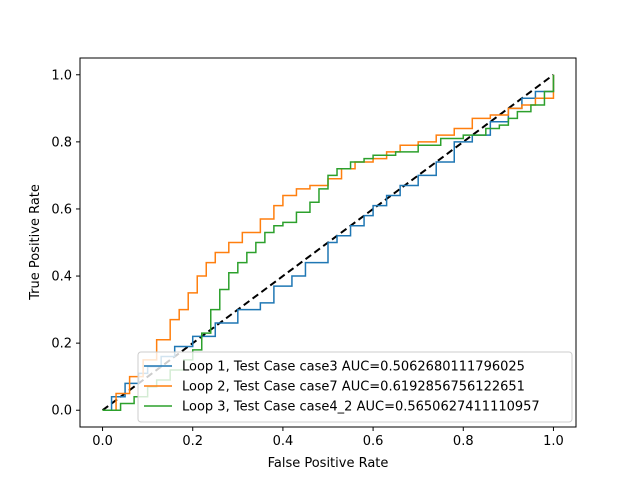 This screenshot has width=640, height=480. Describe the element at coordinates (61, 209) in the screenshot. I see `y-tick-label: 0.6` at that location.